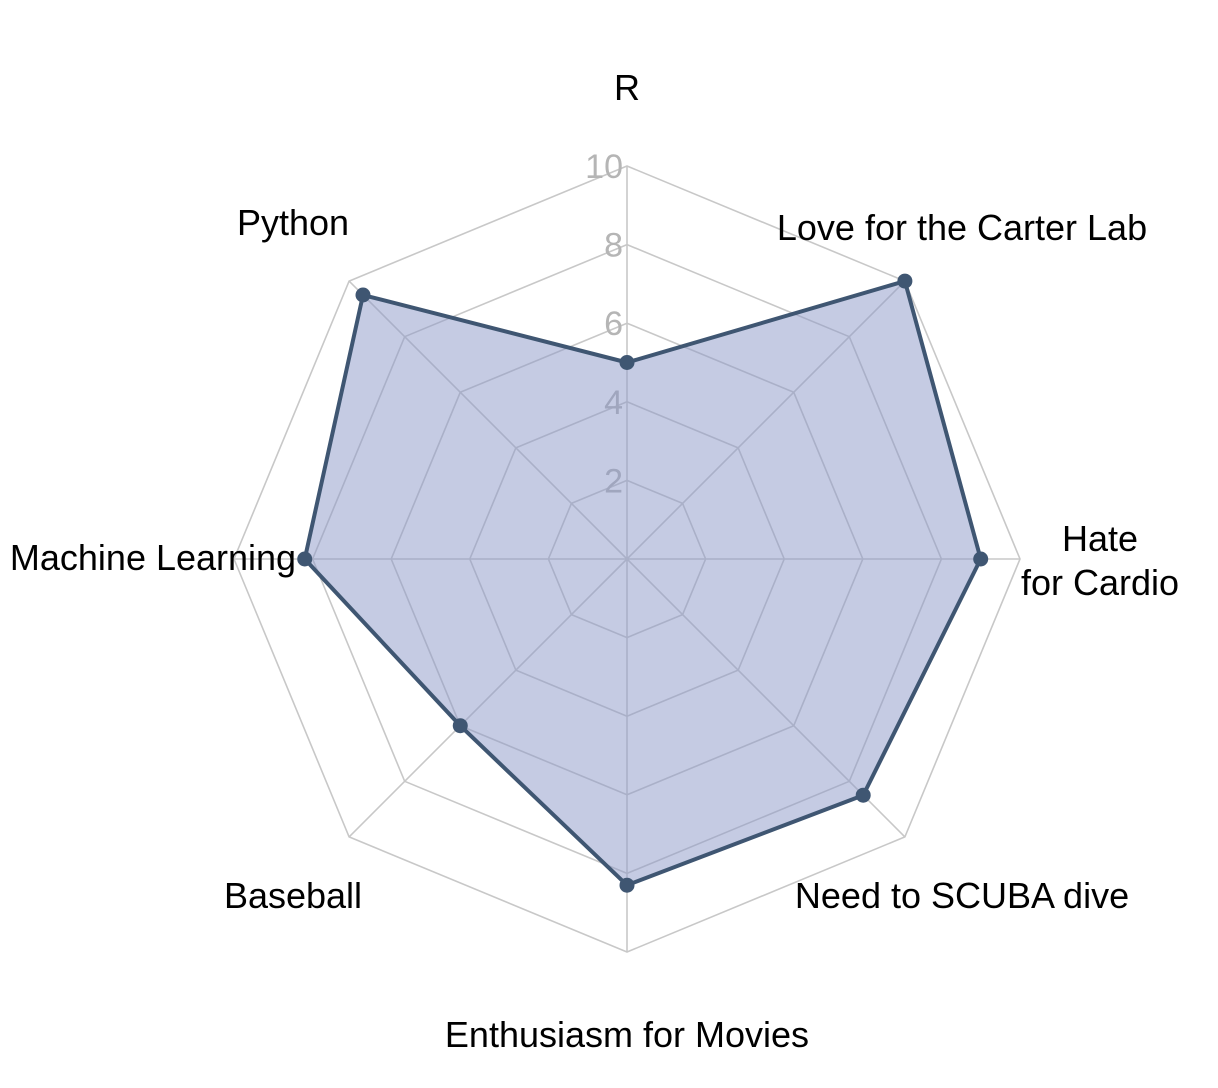  Describe the element at coordinates (1100, 582) in the screenshot. I see `axis-label-line: for Cardio` at that location.